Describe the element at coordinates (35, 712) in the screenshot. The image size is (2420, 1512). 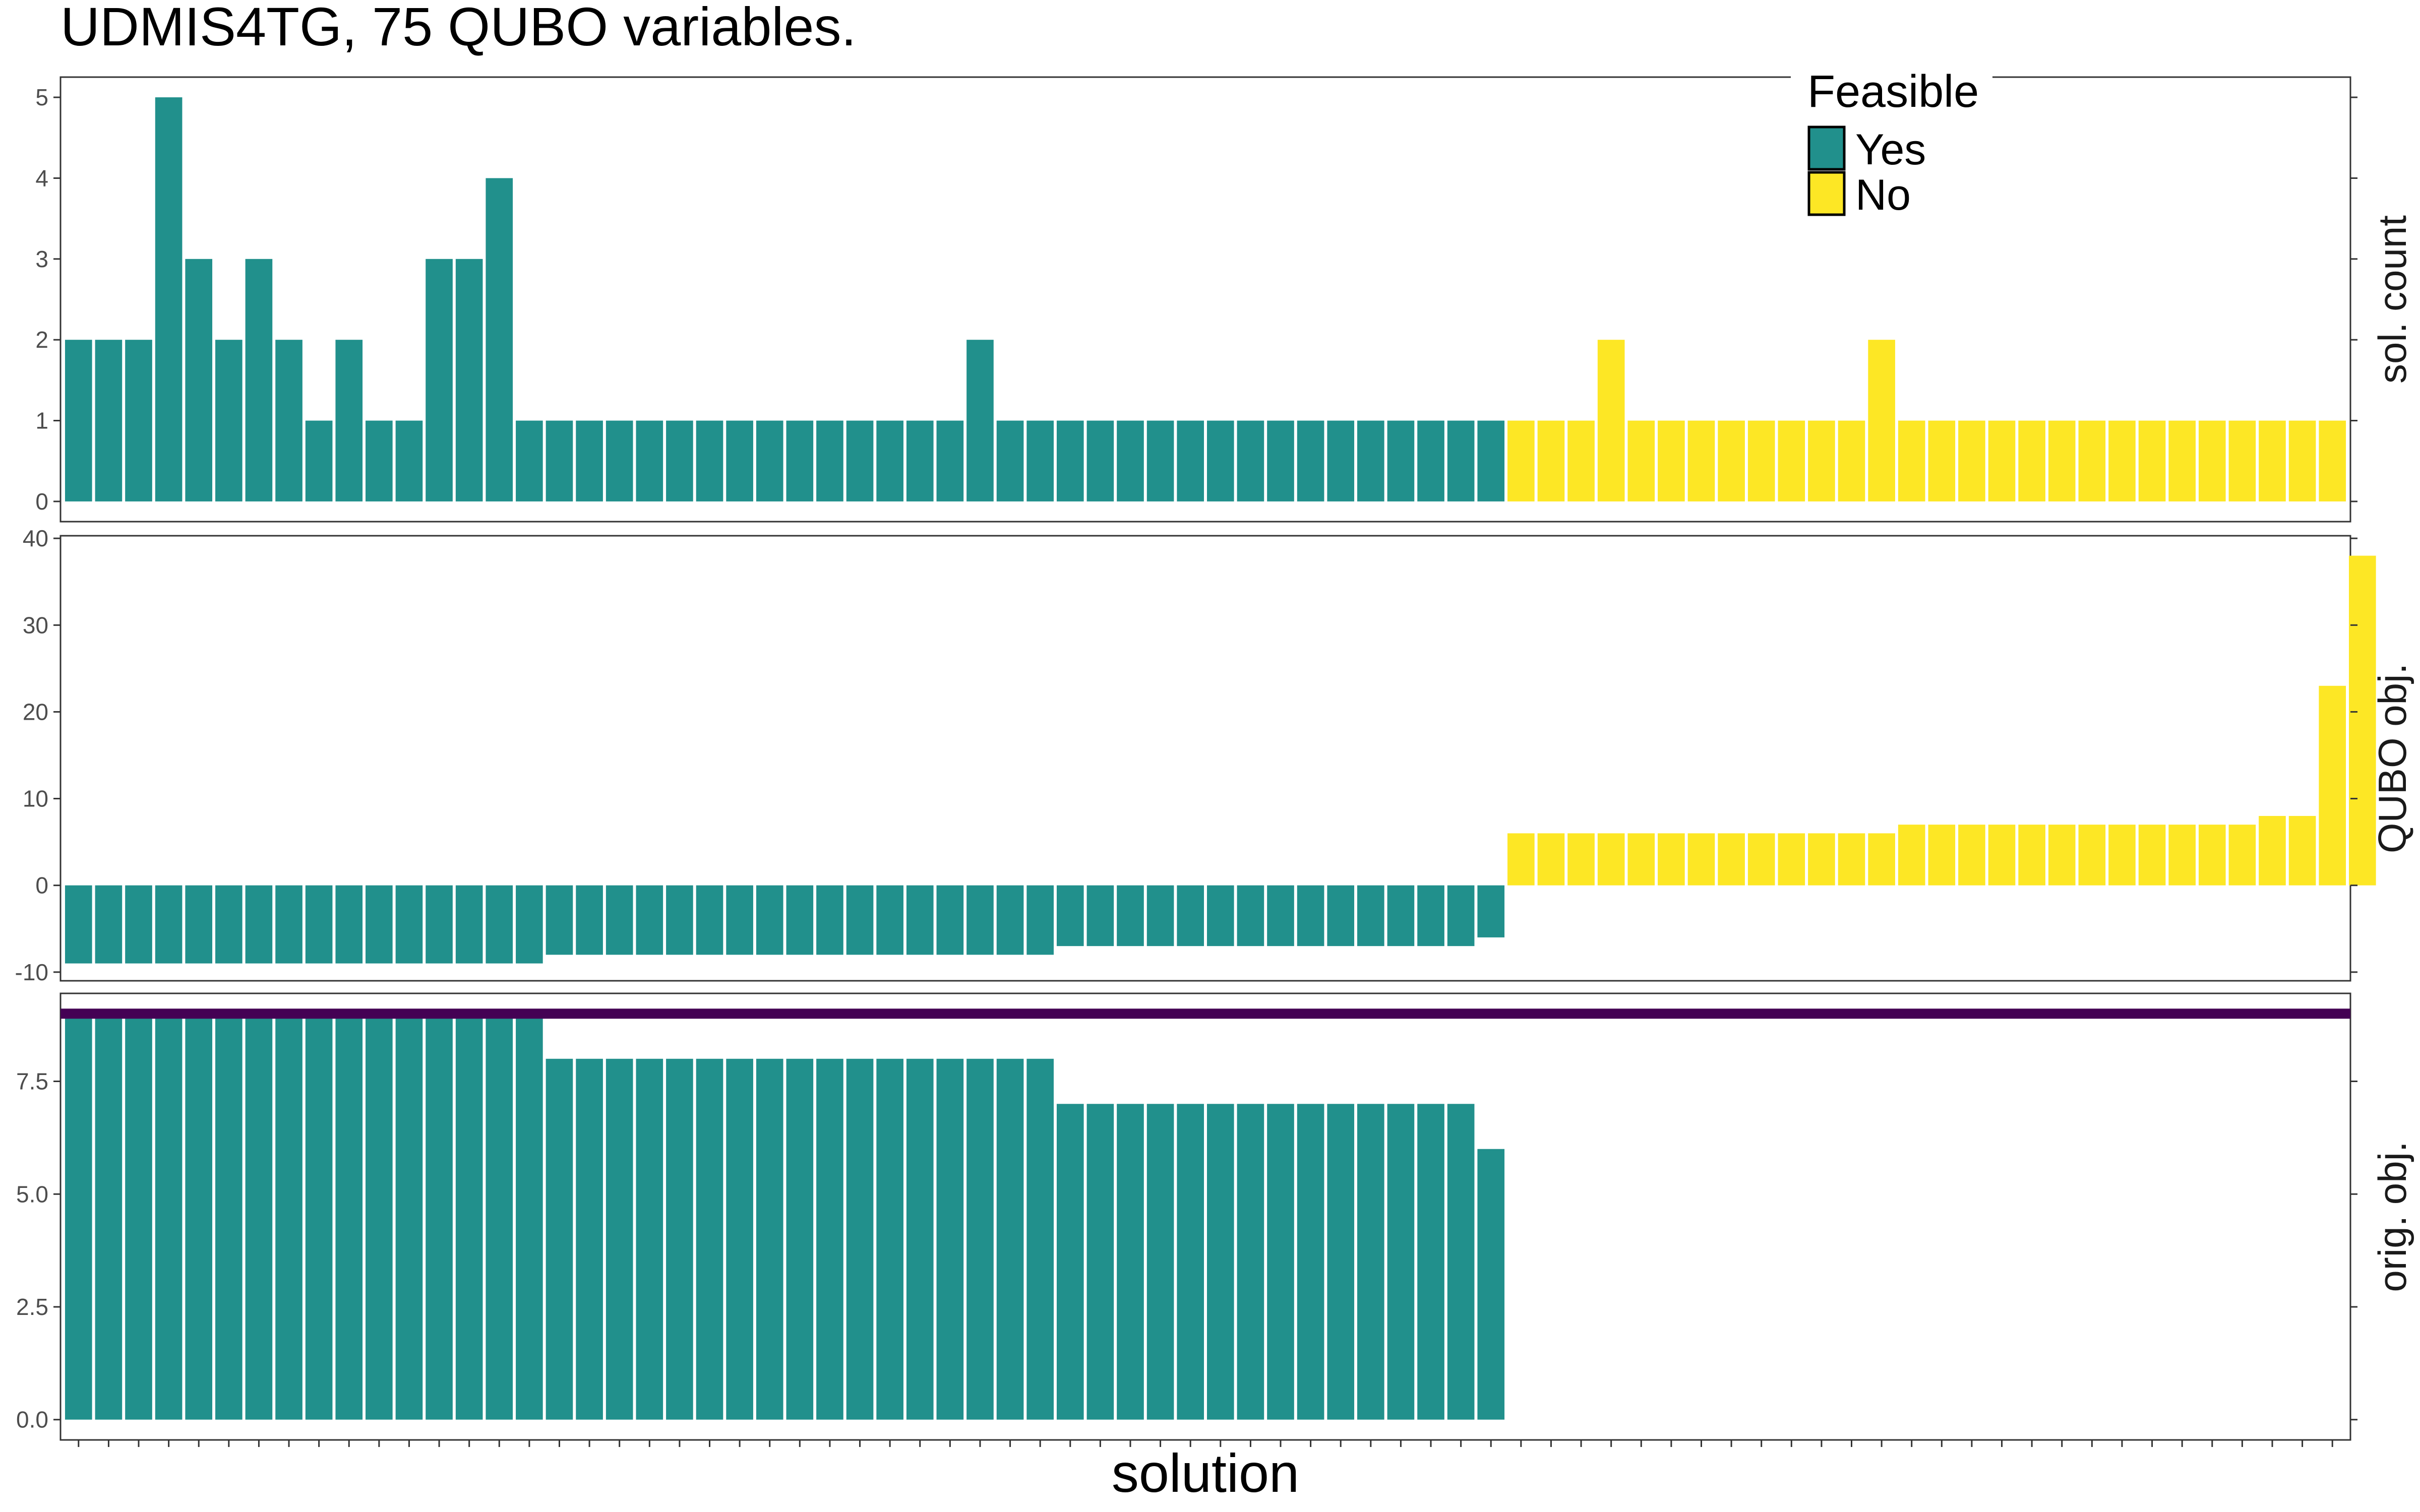
I see `y-tick-label: 20` at that location.